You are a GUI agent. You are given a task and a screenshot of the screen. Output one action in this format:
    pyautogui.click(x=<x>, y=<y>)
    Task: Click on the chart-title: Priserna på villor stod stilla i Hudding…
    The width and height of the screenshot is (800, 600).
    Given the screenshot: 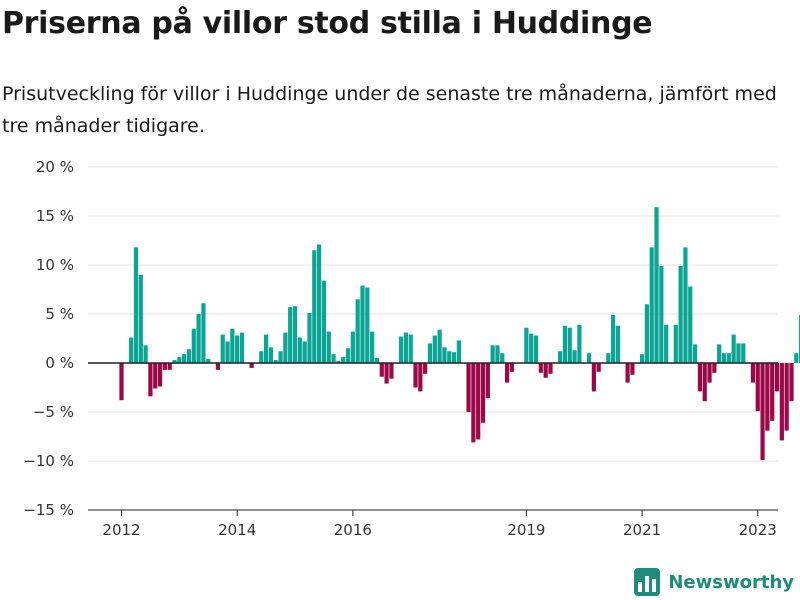 What is the action you would take?
    pyautogui.click(x=327, y=23)
    